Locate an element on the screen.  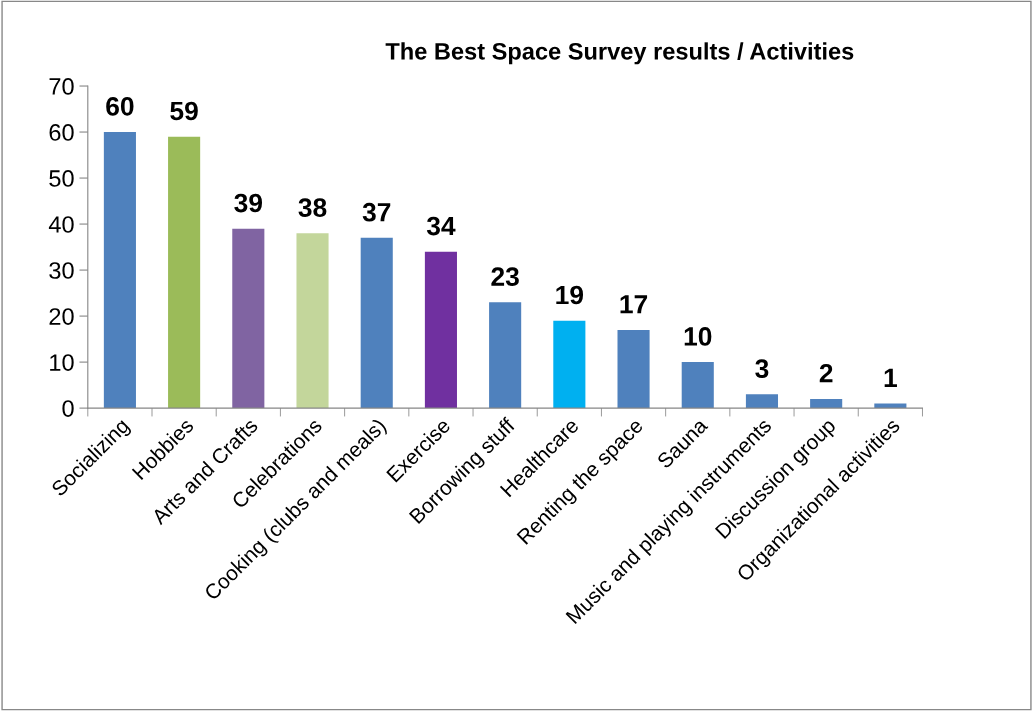
y-tick-label: 50 is located at coordinates (61, 178).